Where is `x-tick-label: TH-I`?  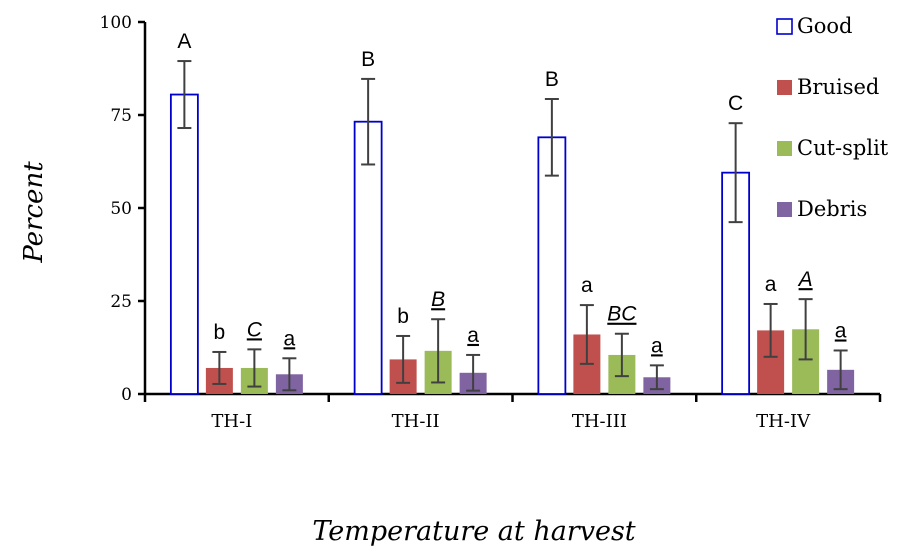
x-tick-label: TH-I is located at coordinates (231, 421).